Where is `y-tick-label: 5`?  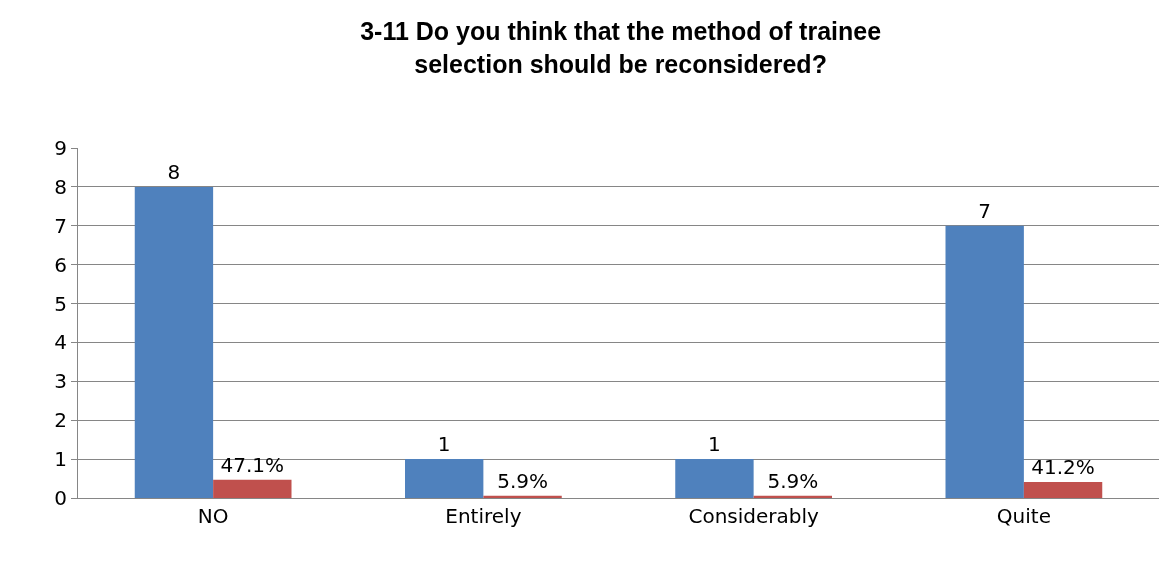
y-tick-label: 5 is located at coordinates (60, 303).